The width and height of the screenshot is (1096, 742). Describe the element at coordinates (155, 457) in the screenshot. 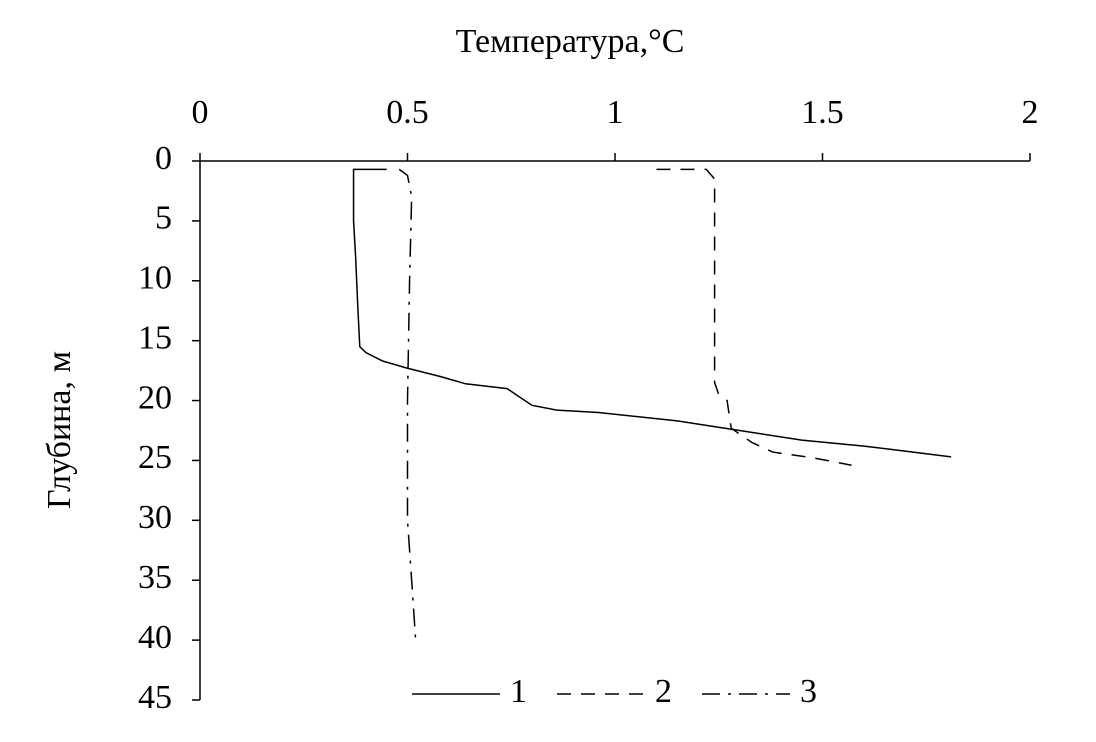

I see `y-tick-label: 25` at that location.